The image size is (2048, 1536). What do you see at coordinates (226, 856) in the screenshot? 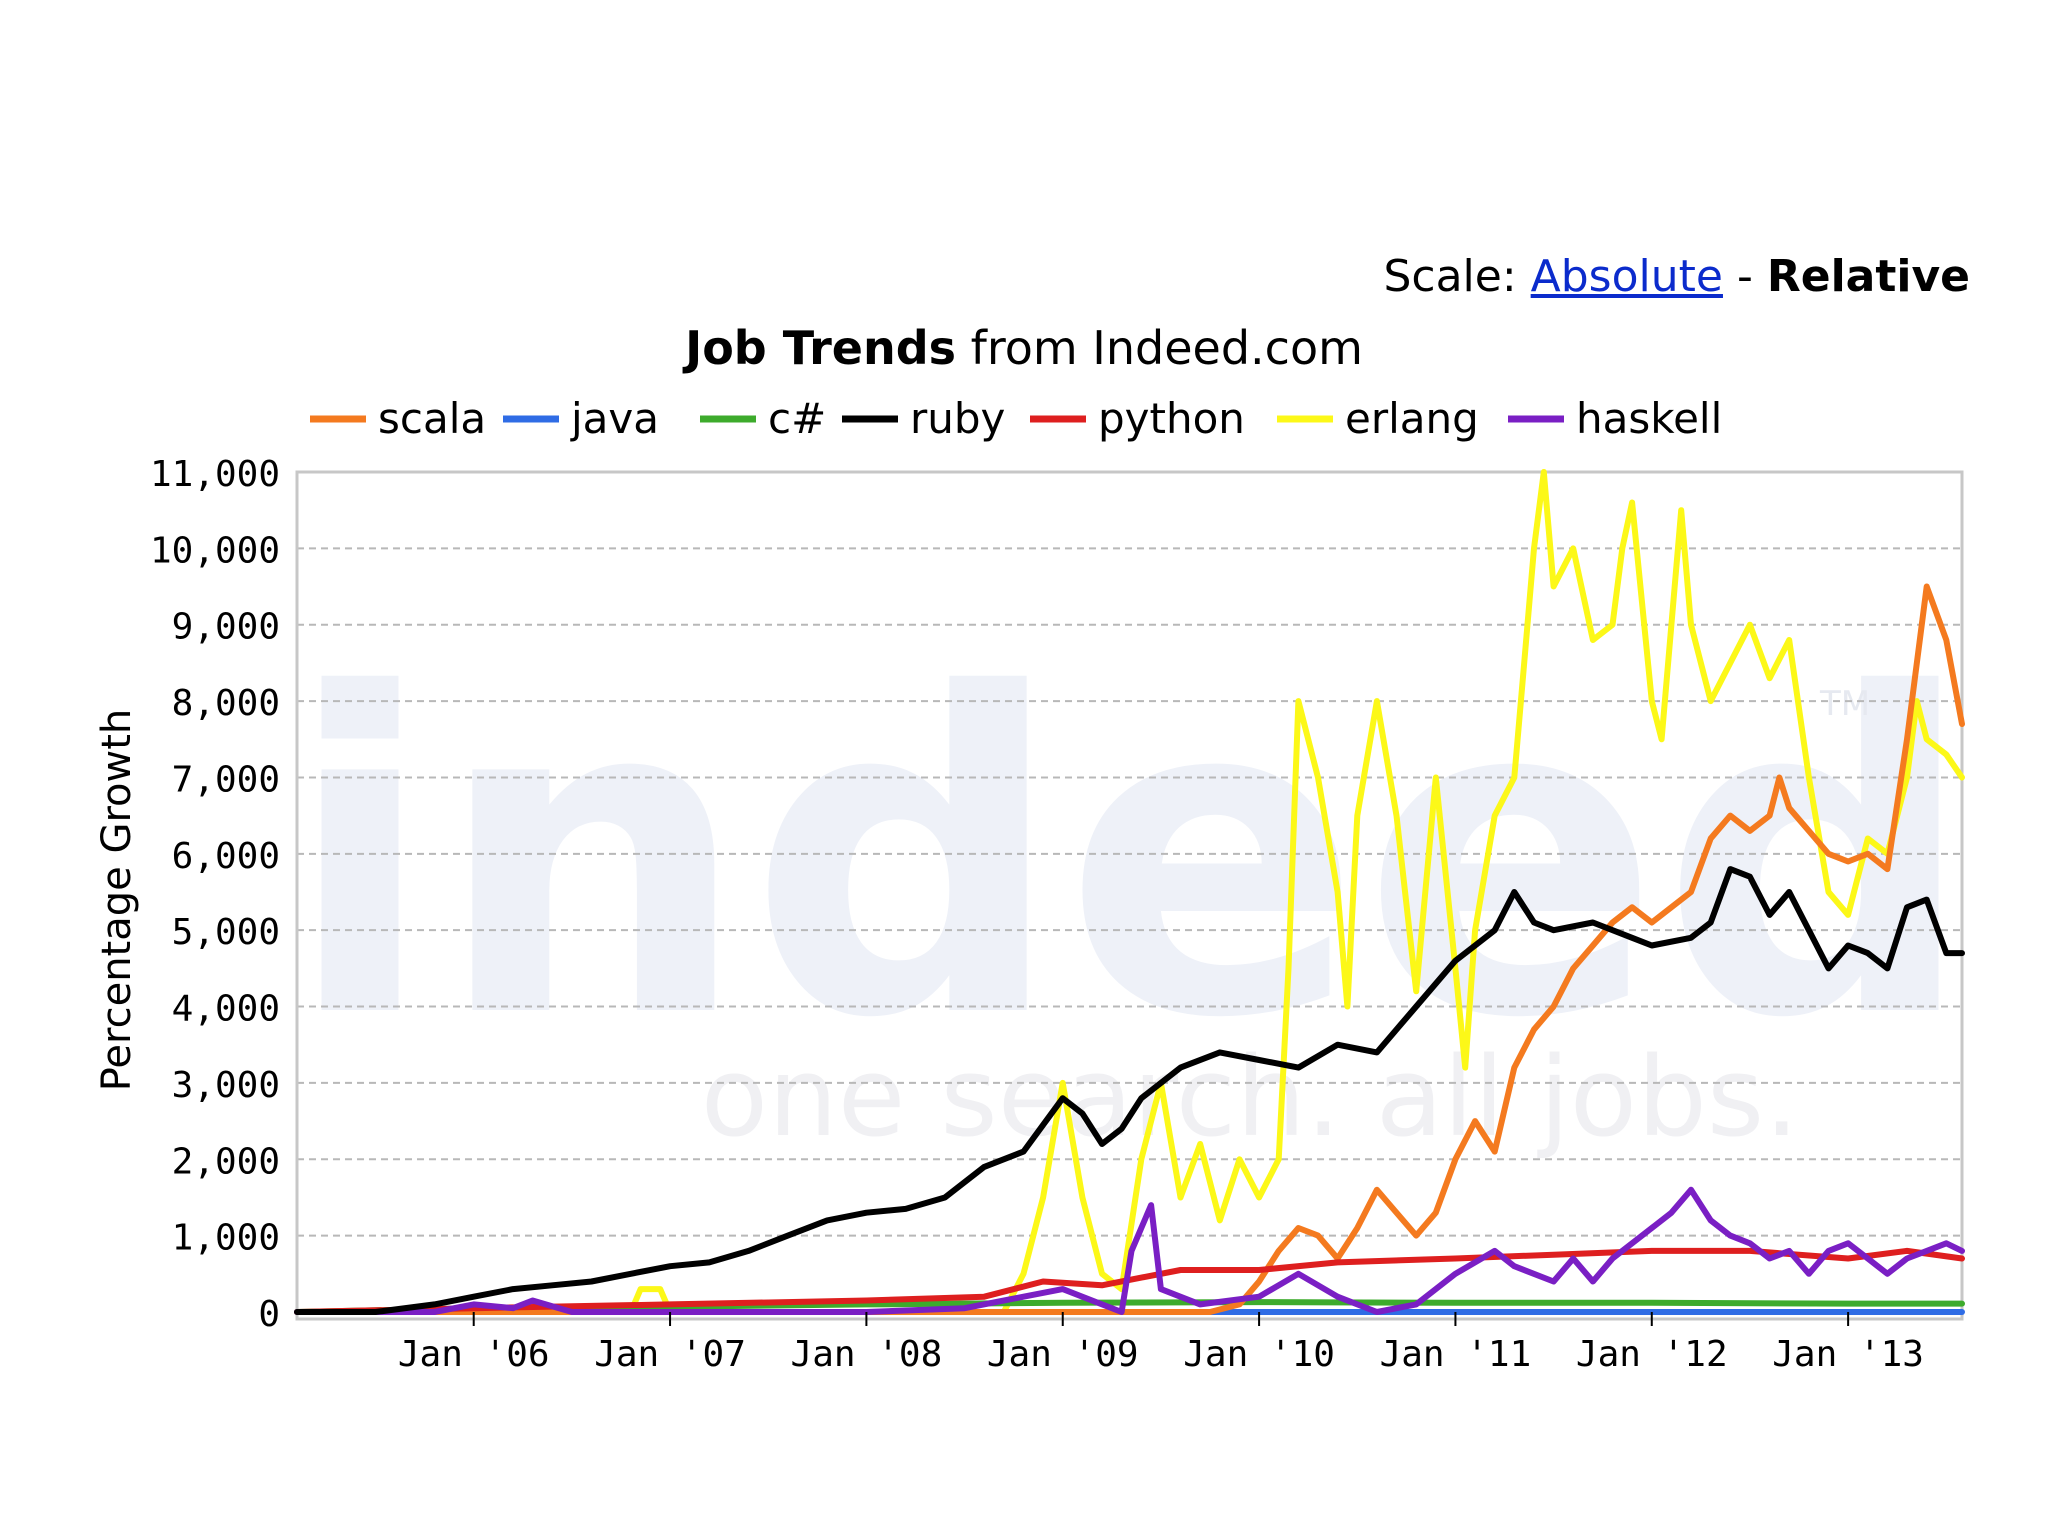
I see `y-tick-label: 6,000` at bounding box center [226, 856].